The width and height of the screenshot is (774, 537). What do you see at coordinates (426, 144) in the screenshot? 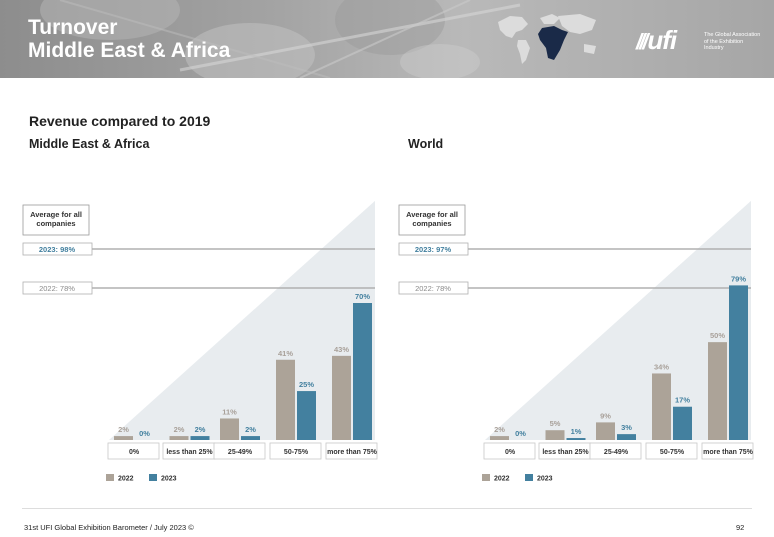
I see `region-title-world: World` at bounding box center [426, 144].